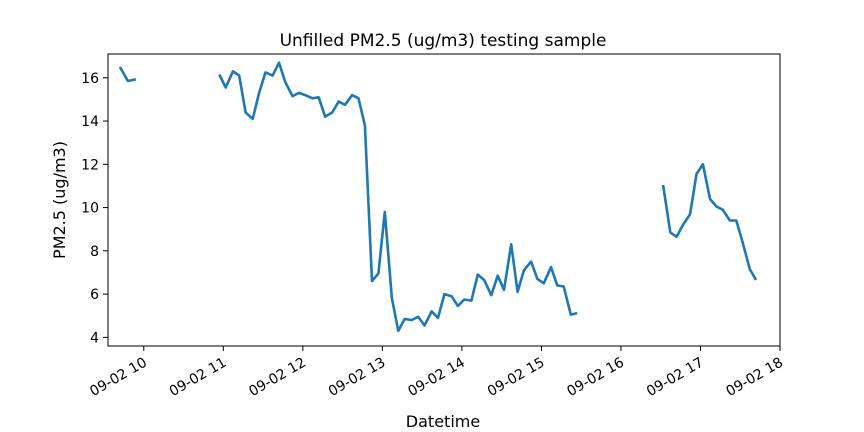 The width and height of the screenshot is (864, 432). I want to click on chart-title: Unfilled PM2.5 (ug/m3) testing sample, so click(443, 41).